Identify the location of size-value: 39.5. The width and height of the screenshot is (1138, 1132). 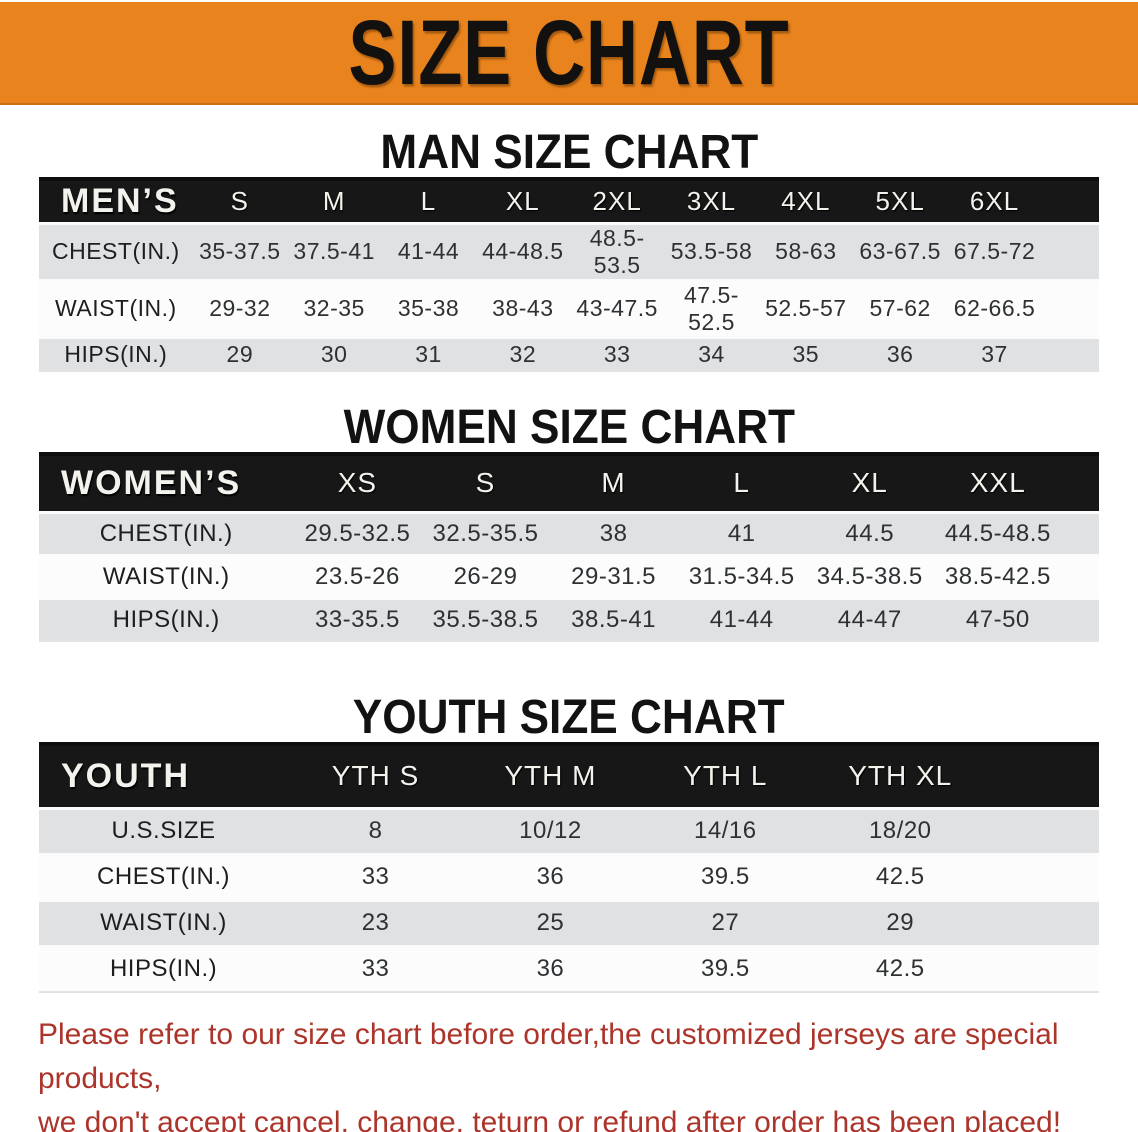
(725, 969).